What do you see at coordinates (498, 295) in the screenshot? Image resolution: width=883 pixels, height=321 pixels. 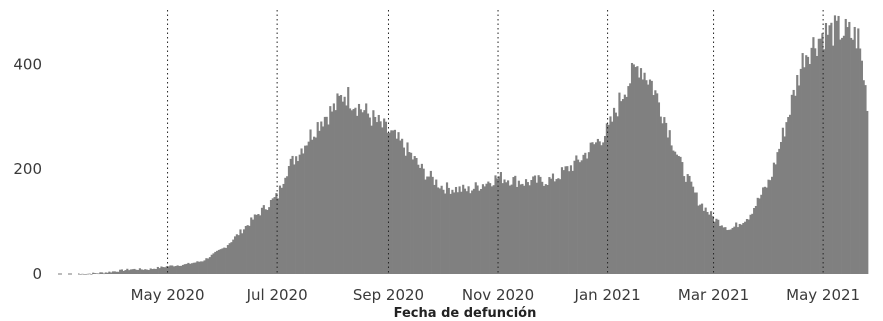 I see `x-tick-label: Nov 2020` at bounding box center [498, 295].